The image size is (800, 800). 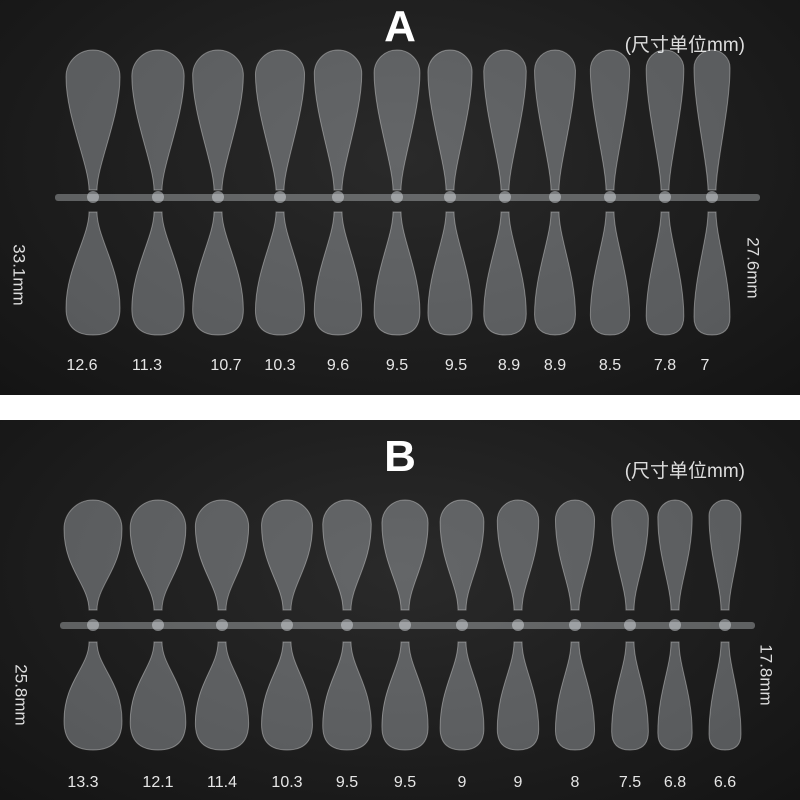 I want to click on width-label: 8.9, so click(x=555, y=365).